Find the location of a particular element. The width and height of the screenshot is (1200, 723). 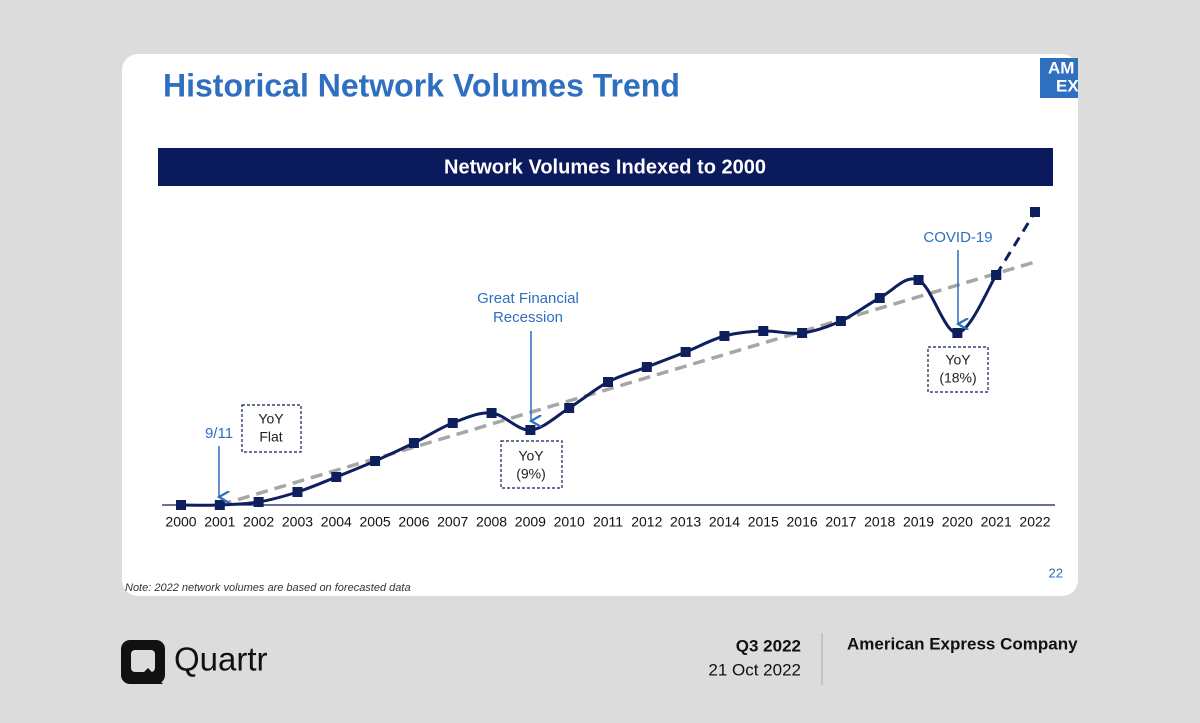

date: 21 Oct 2022 is located at coordinates (754, 669).